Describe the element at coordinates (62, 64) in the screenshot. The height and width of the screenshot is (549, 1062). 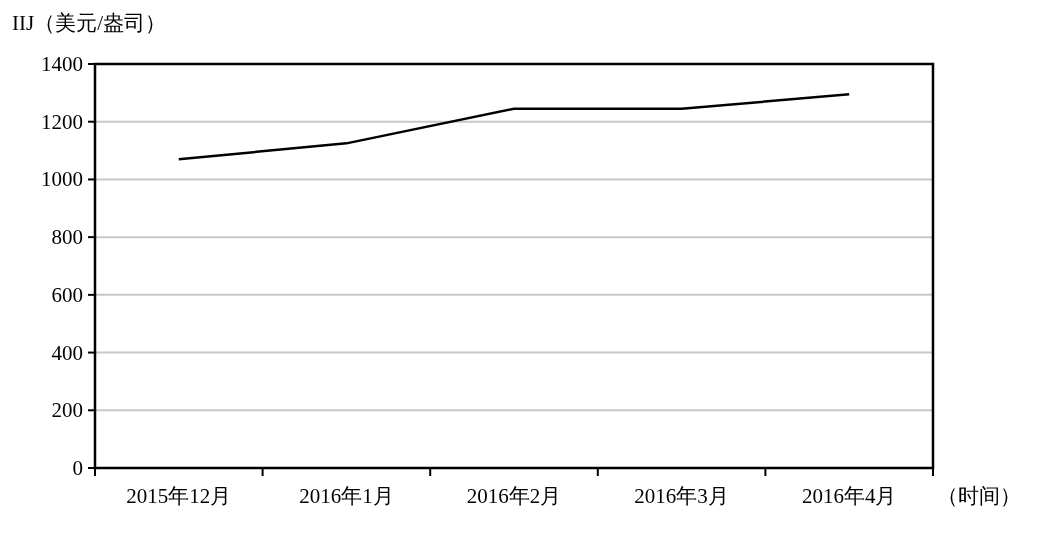
I see `y-tick-label: 1400` at that location.